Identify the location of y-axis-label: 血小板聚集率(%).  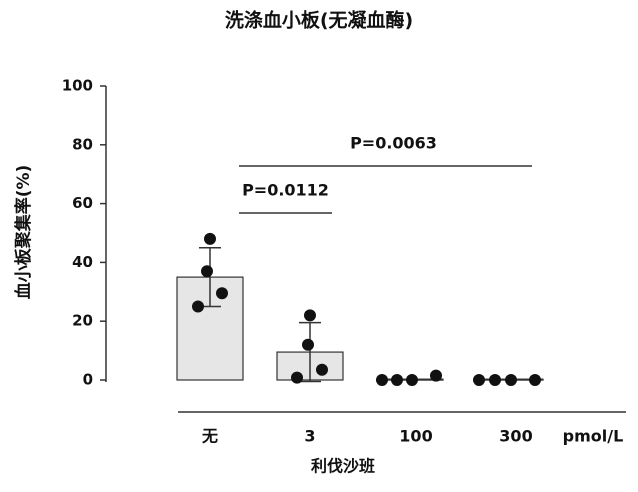
(23, 232).